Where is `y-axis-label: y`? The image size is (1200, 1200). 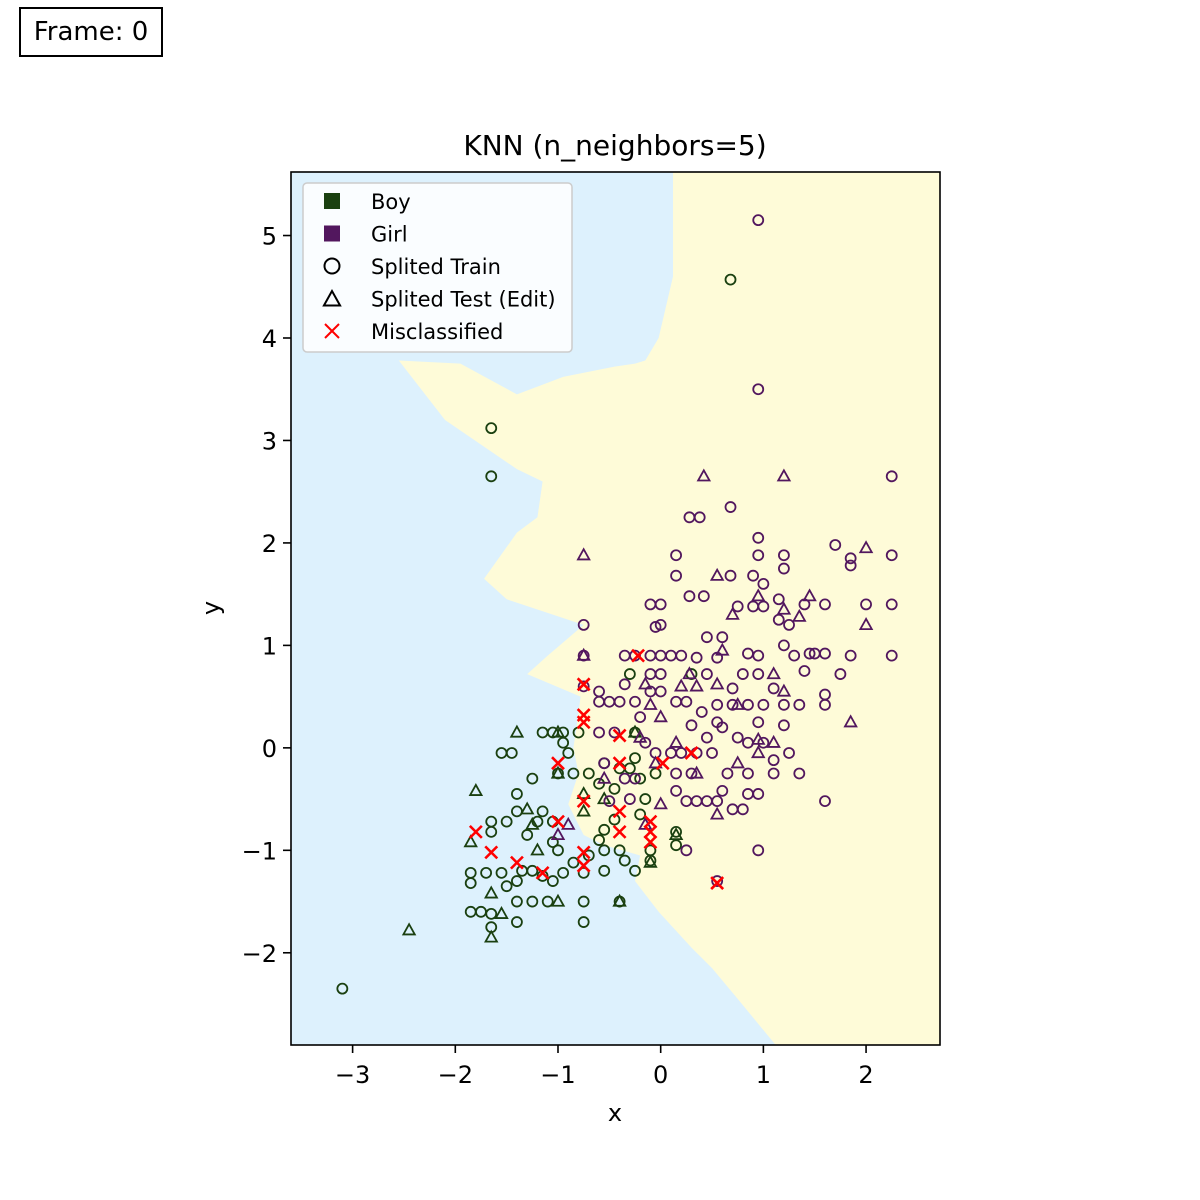 y-axis-label: y is located at coordinates (211, 608).